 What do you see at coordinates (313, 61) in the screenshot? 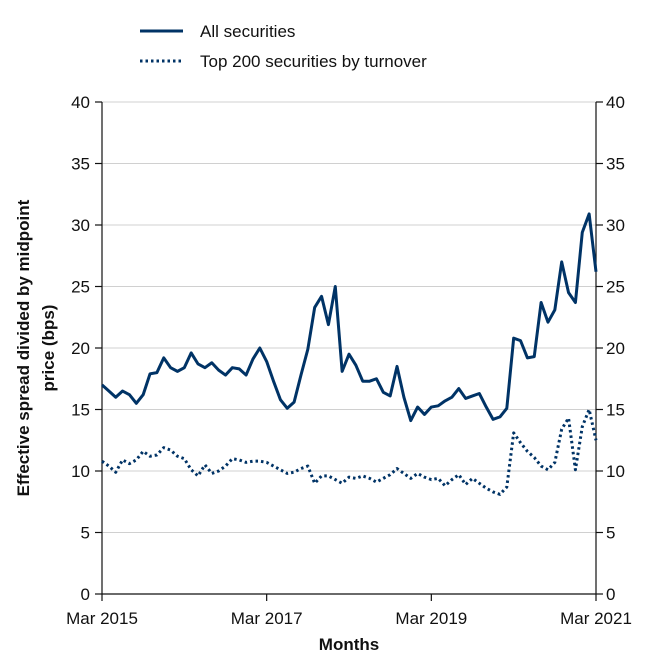
I see `legend-label-top-200: Top 200 securities by turnover` at bounding box center [313, 61].